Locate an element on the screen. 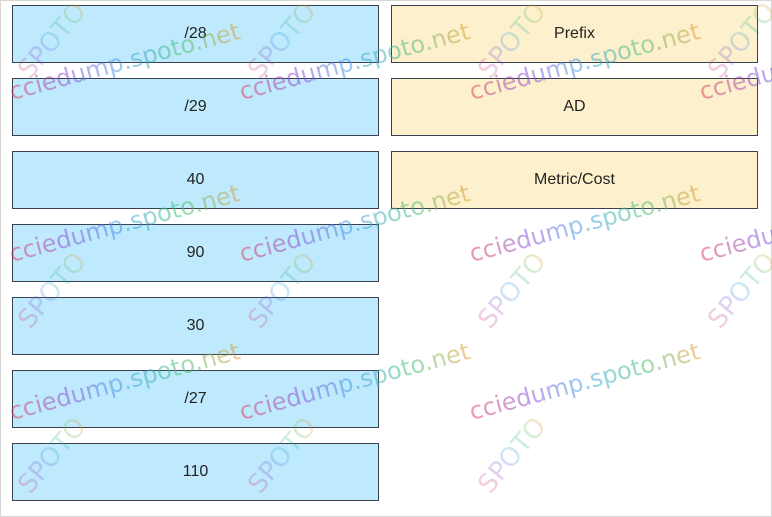 This screenshot has height=517, width=772. option-label: 30 is located at coordinates (195, 325).